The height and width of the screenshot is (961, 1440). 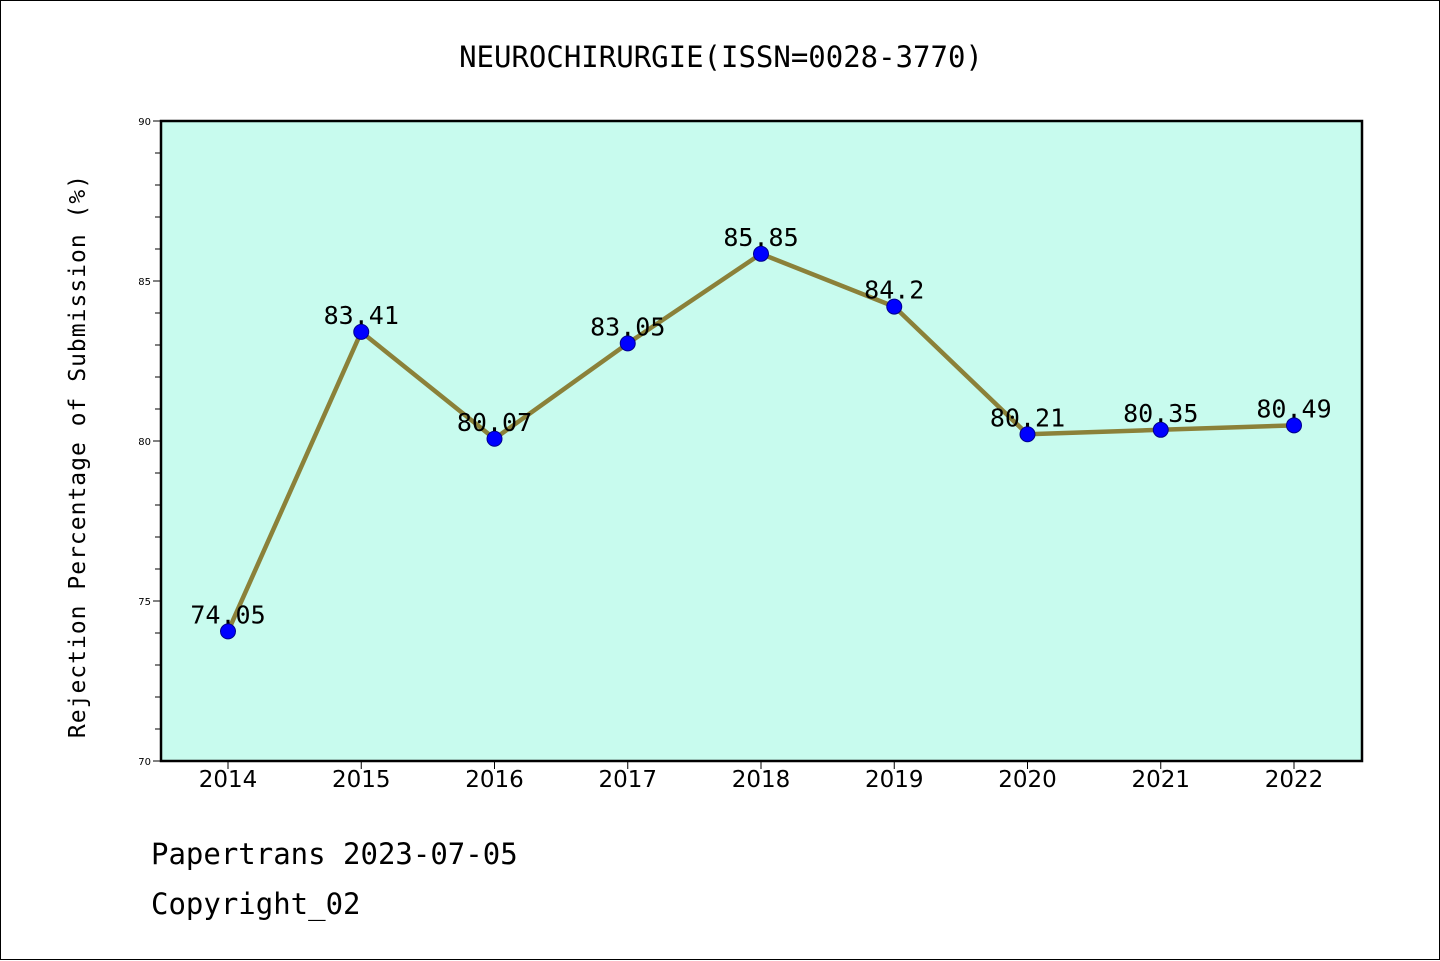 What do you see at coordinates (627, 326) in the screenshot?
I see `data-label: 83.05` at bounding box center [627, 326].